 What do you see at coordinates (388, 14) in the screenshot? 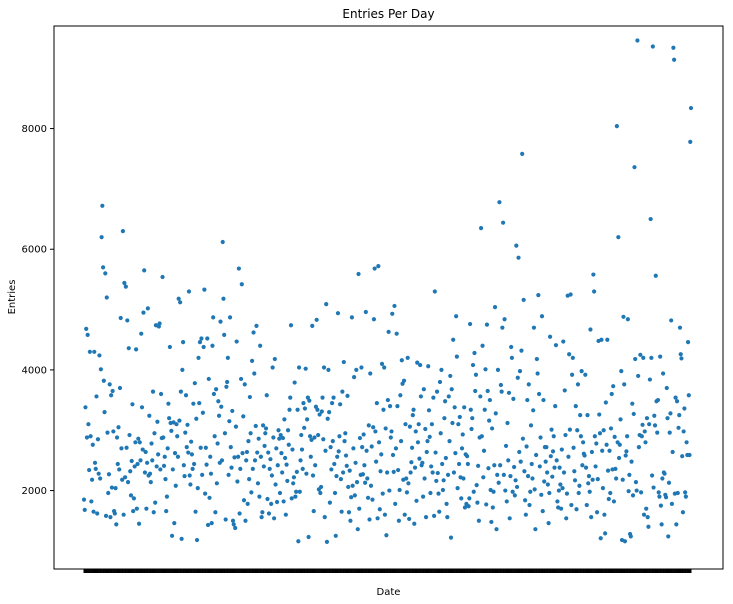
I see `chart-title: Entries Per Day` at bounding box center [388, 14].